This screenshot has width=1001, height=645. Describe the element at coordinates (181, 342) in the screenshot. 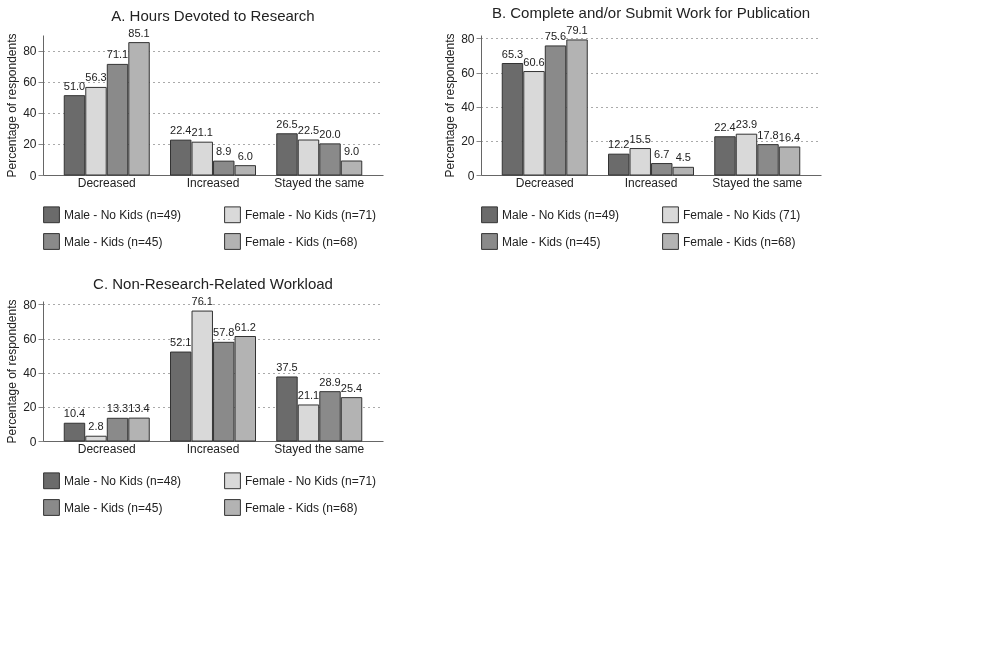

I see `data-label: 52.1` at that location.